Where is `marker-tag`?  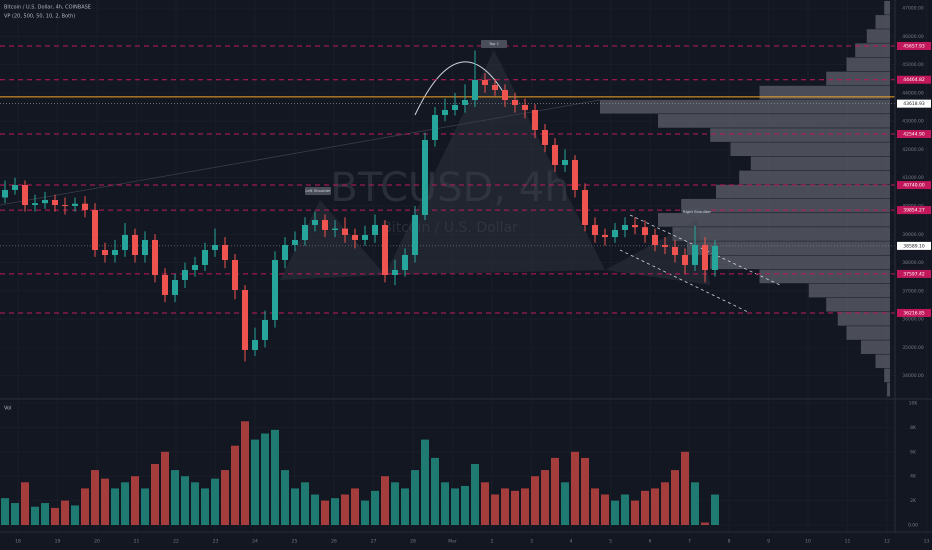
marker-tag is located at coordinates (914, 103).